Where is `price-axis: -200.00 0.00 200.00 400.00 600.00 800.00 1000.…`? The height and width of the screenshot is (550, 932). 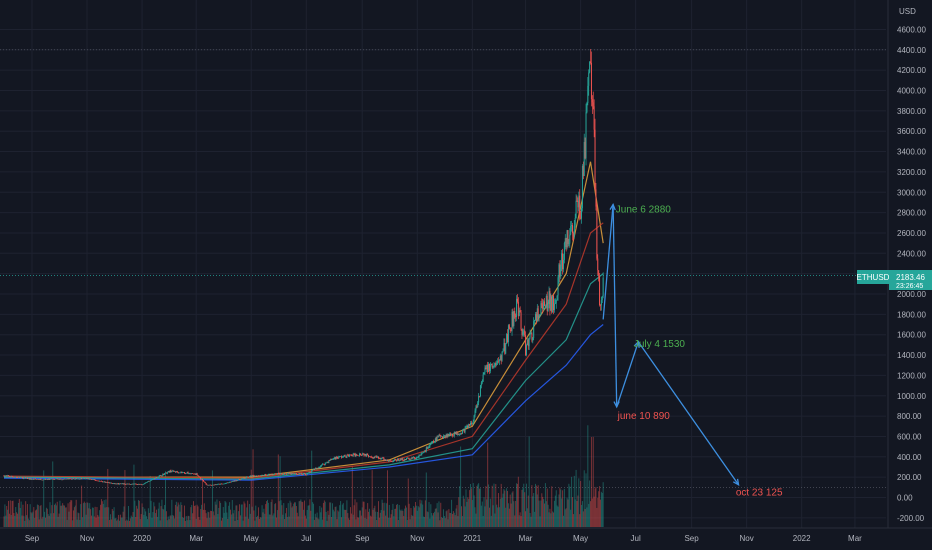
price-axis: -200.00 0.00 200.00 400.00 600.00 800.00 1000.… is located at coordinates (911, 273).